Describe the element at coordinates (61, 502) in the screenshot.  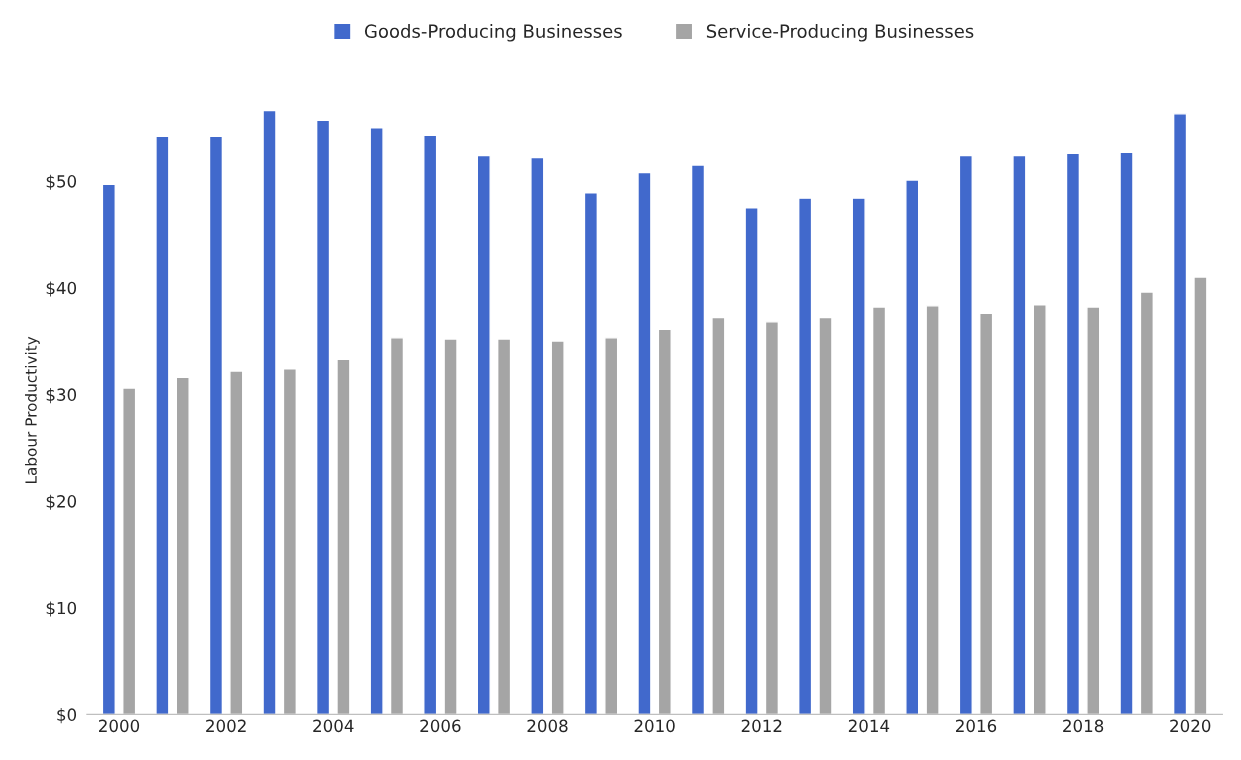
I see `y-tick-label: $20` at that location.